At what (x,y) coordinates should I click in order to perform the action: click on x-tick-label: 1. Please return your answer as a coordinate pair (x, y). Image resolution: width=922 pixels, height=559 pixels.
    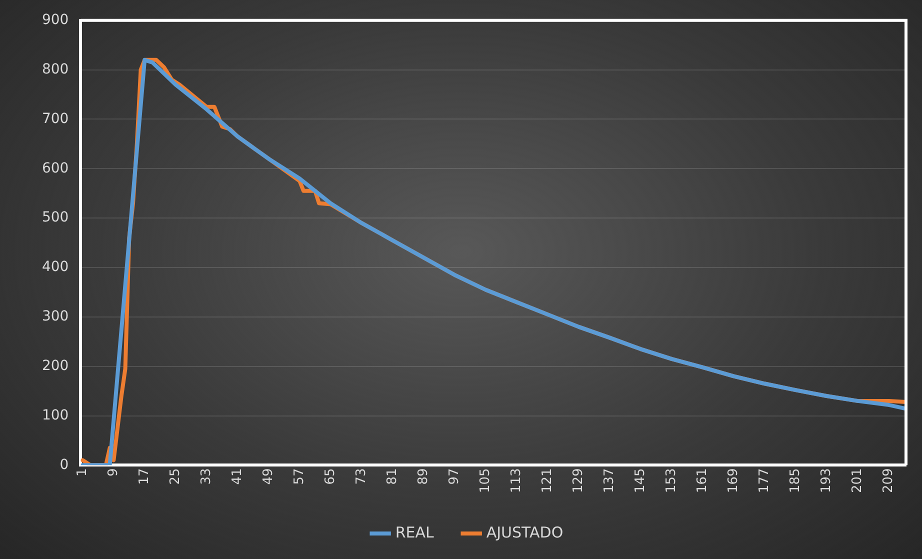
    Looking at the image, I should click on (82, 472).